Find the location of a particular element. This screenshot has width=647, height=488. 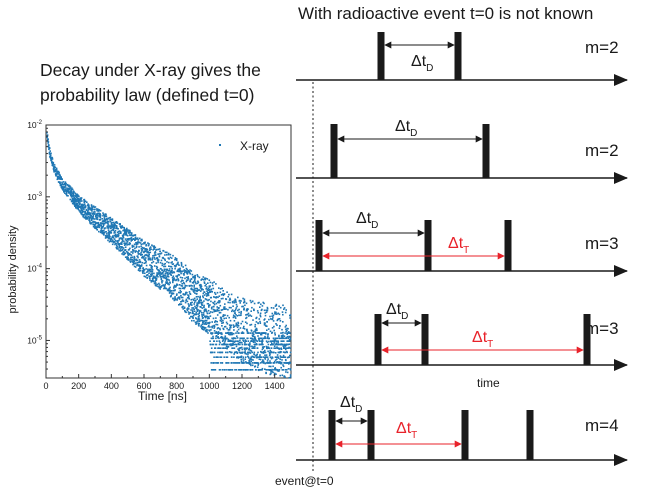

legend-entry: X-ray is located at coordinates (254, 146).